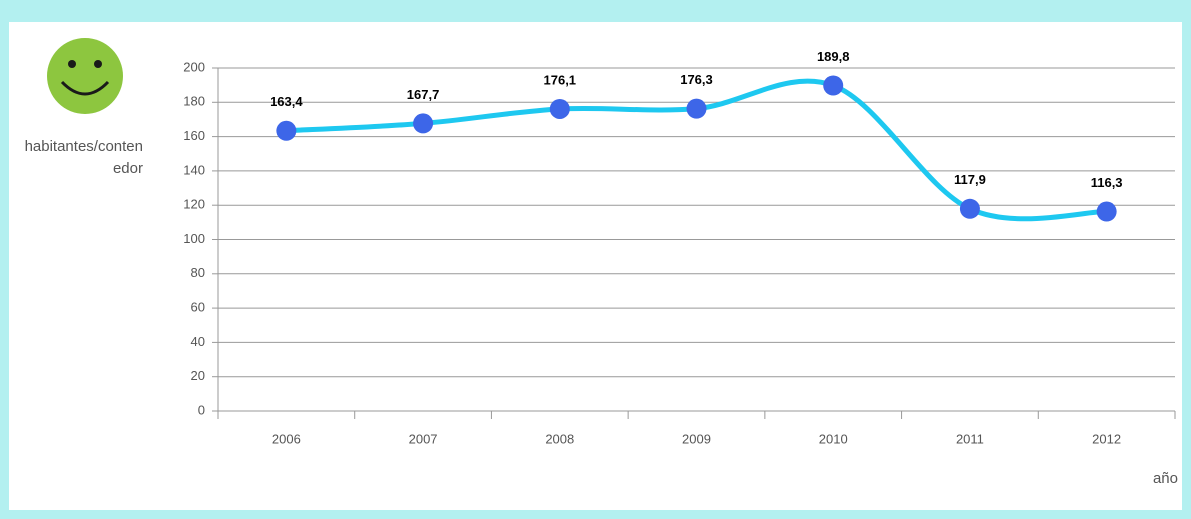 The image size is (1191, 519). Describe the element at coordinates (423, 438) in the screenshot. I see `x-tick-label: 2007` at that location.